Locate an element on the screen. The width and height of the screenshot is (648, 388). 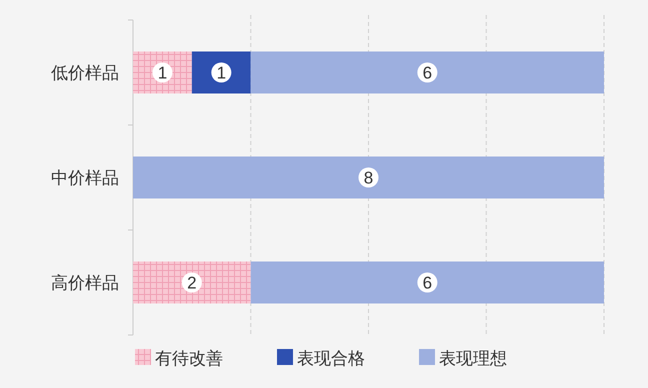
y-tick-label: 中价样品 is located at coordinates (85, 178).